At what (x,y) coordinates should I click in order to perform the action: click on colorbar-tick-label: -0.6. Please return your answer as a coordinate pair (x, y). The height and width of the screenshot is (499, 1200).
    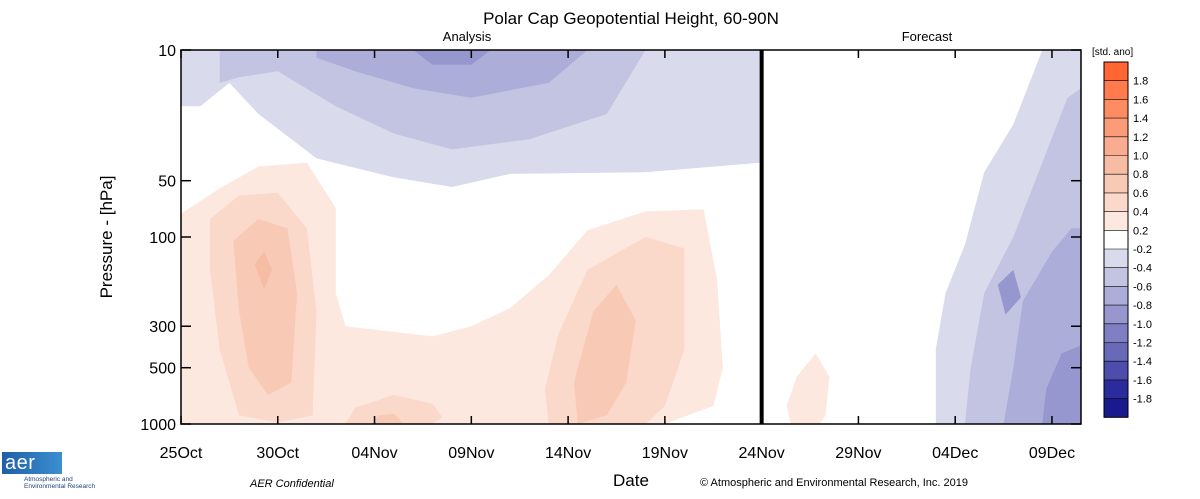
    Looking at the image, I should click on (1142, 287).